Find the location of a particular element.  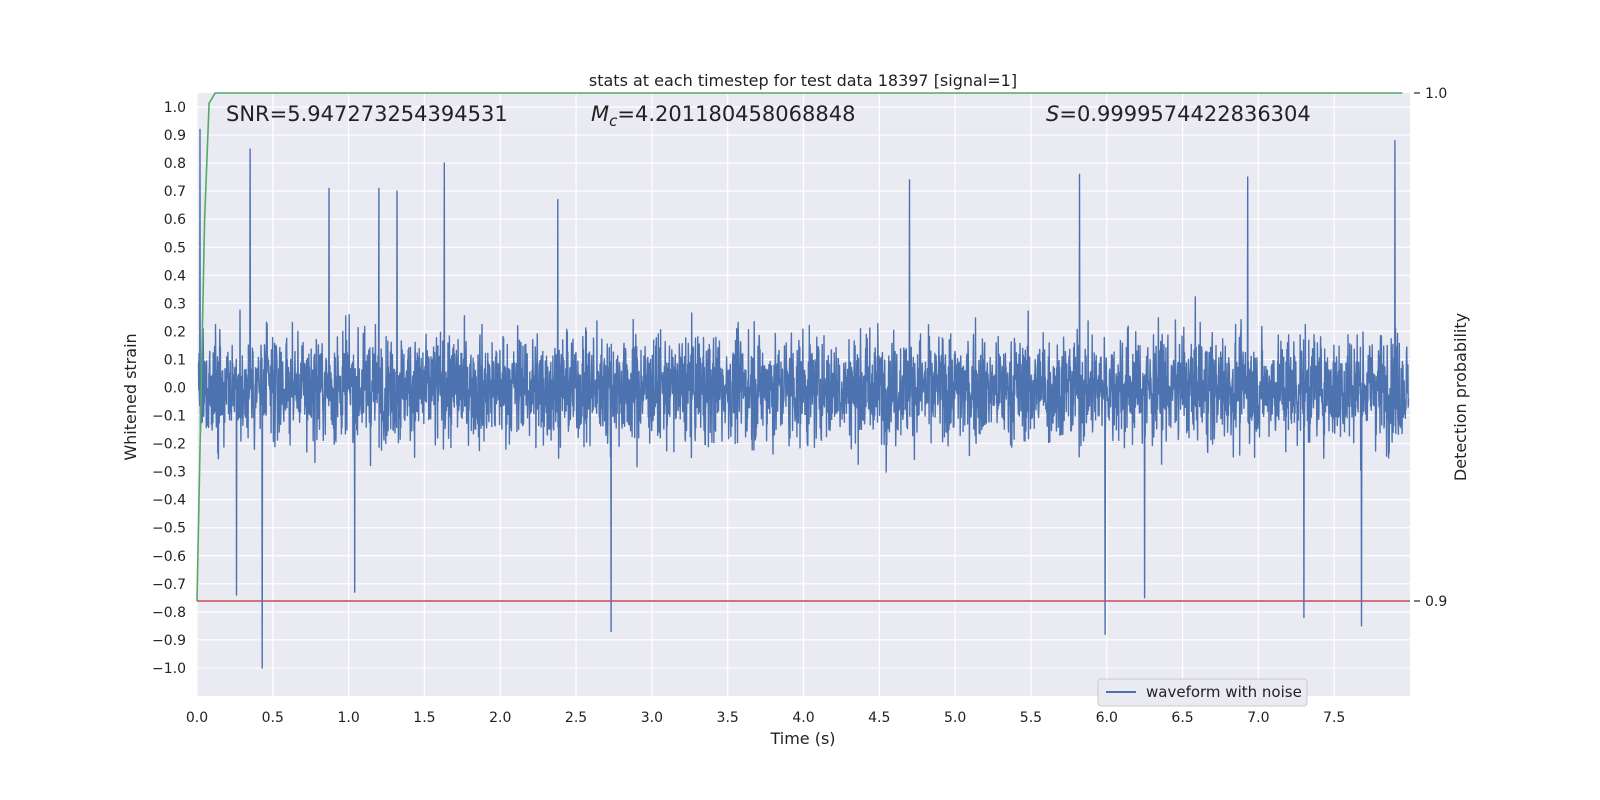

y-tick-label: −0.5 is located at coordinates (169, 529).